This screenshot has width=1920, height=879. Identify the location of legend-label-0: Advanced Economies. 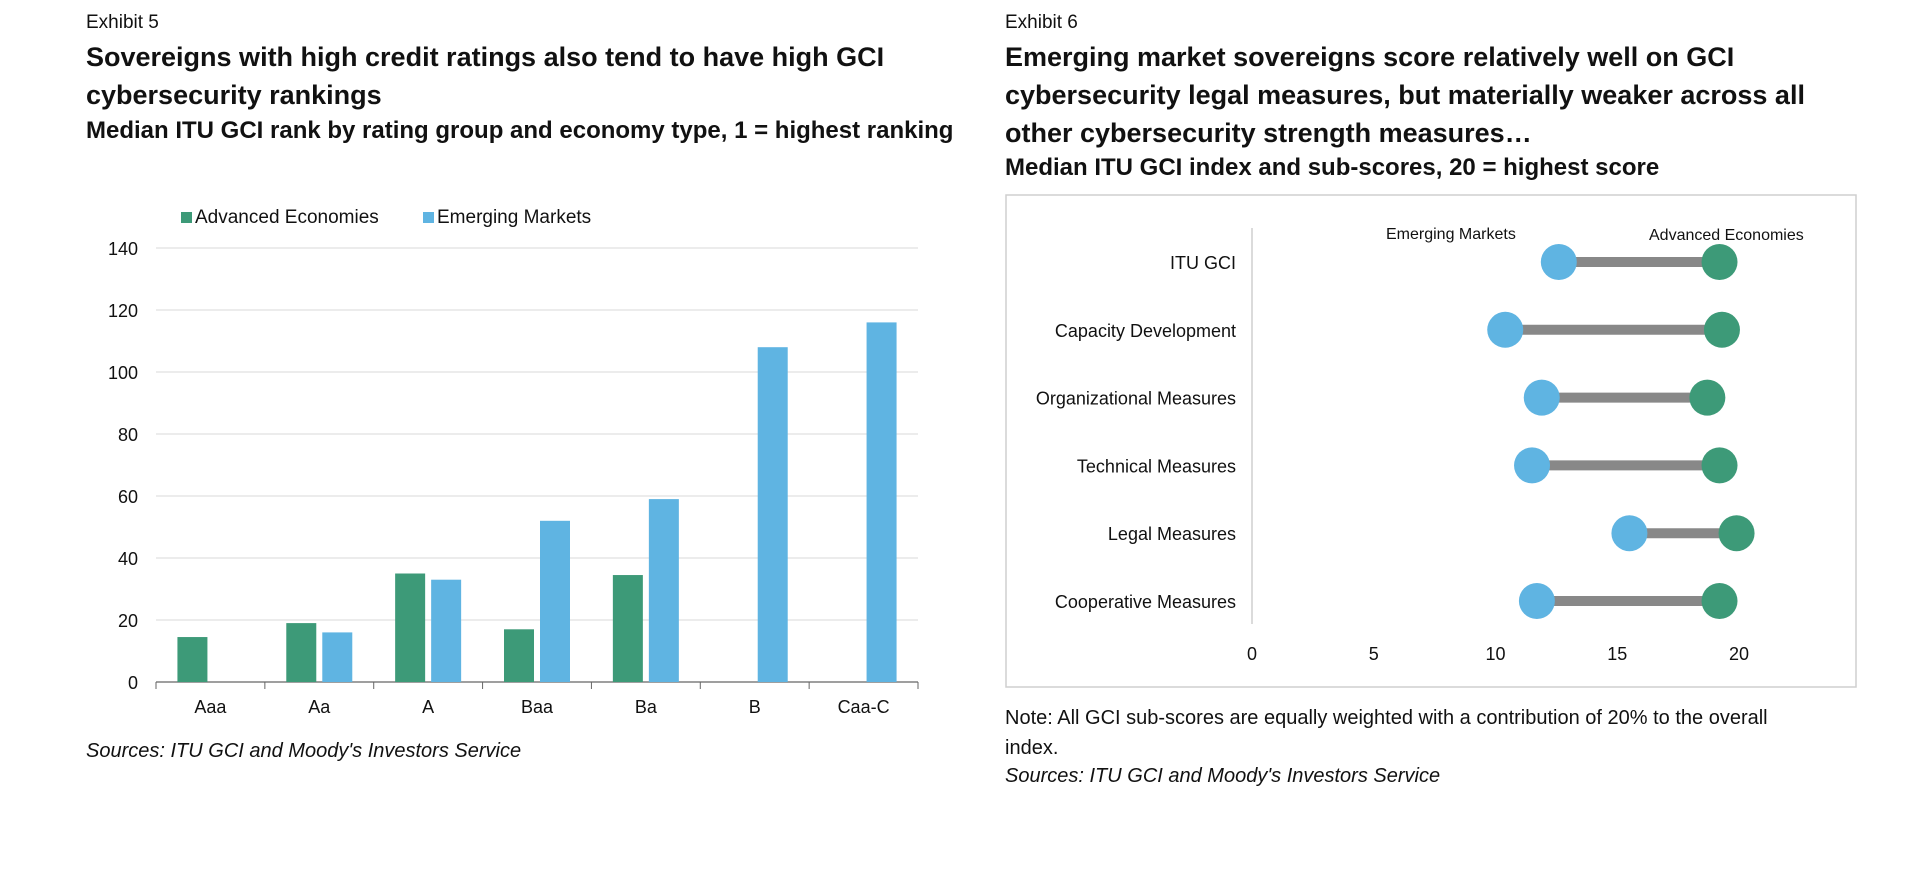
(287, 217).